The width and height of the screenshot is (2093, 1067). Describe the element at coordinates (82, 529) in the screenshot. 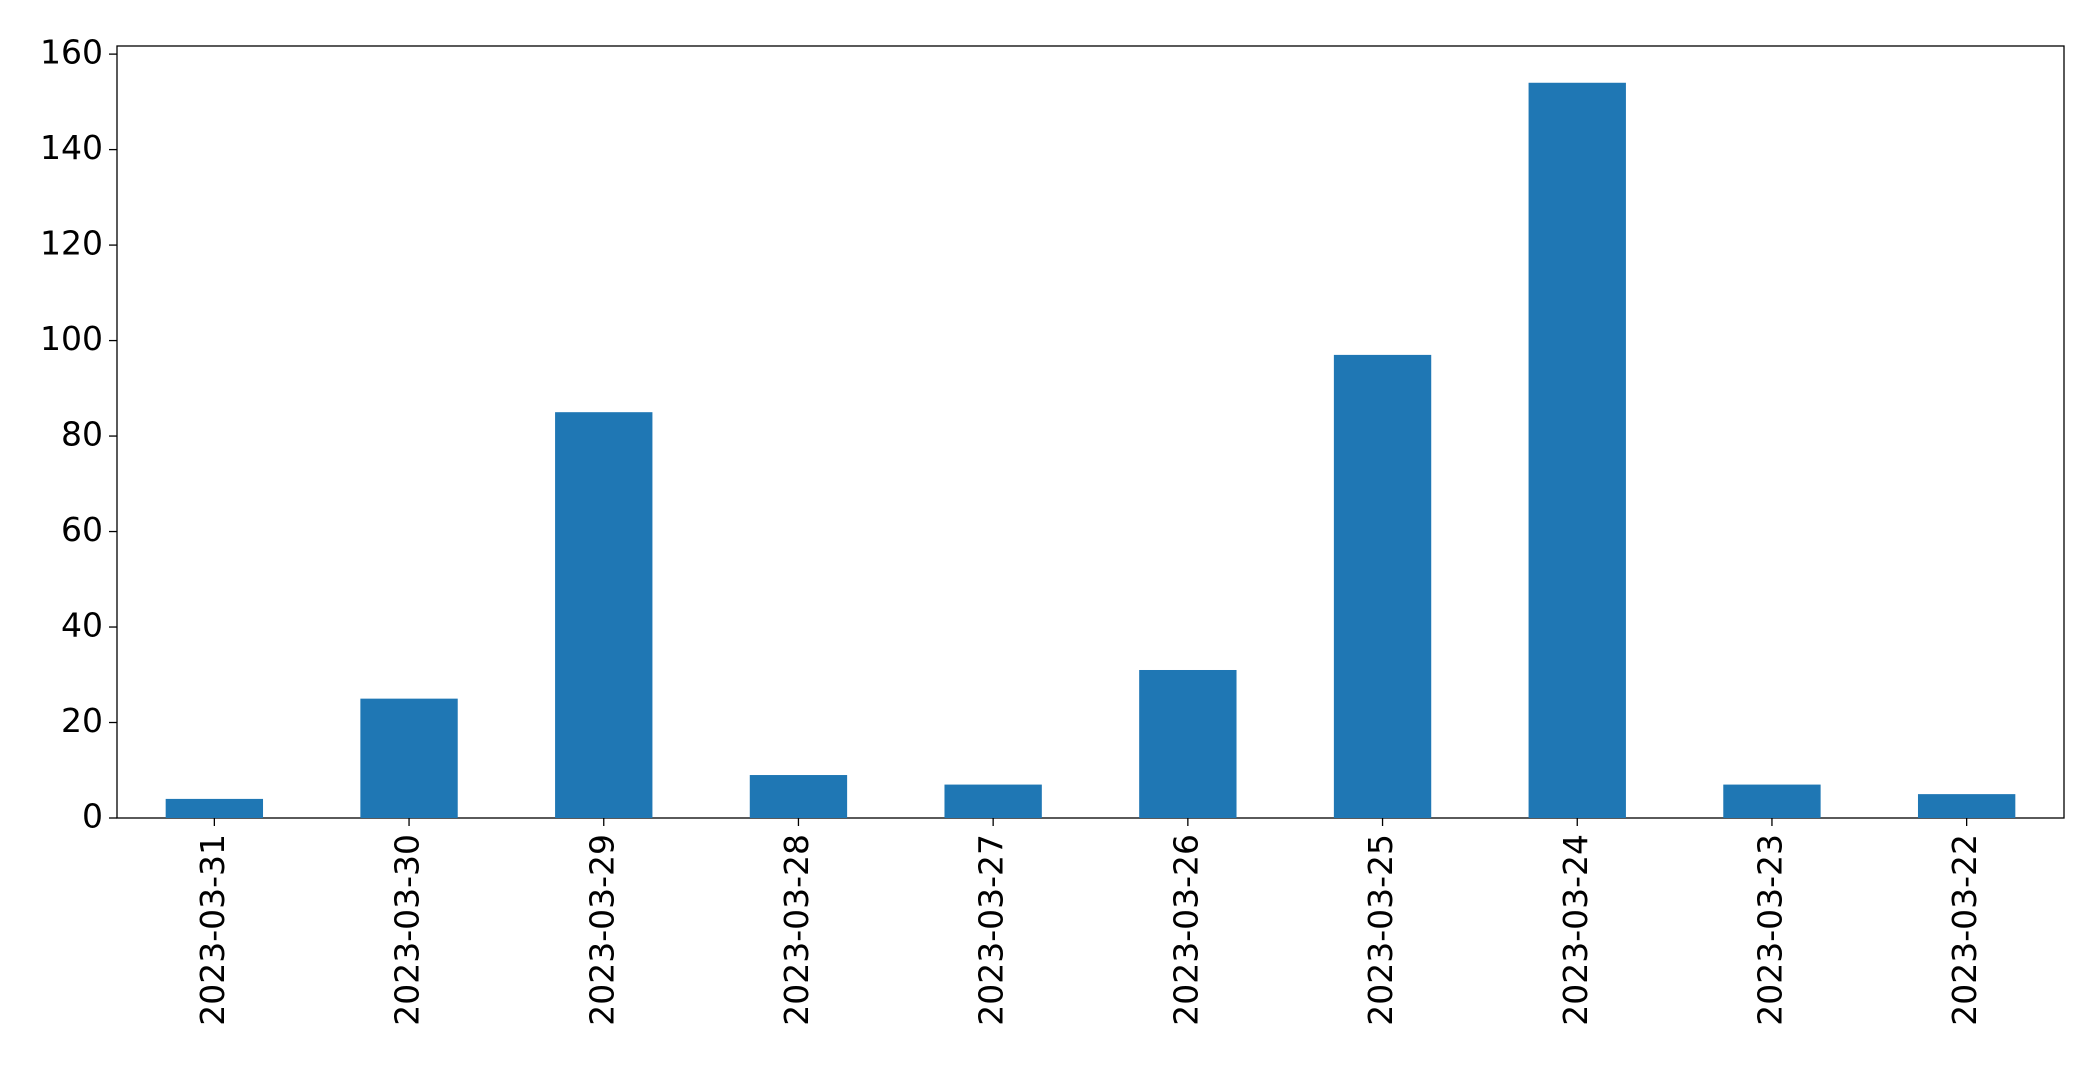

I see `y-tick-label: 60` at that location.